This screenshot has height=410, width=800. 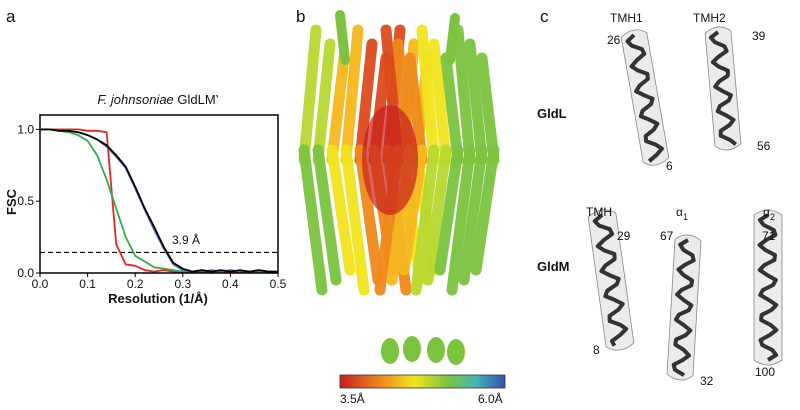 What do you see at coordinates (182, 284) in the screenshot?
I see `x-tick-label: 0.3` at bounding box center [182, 284].